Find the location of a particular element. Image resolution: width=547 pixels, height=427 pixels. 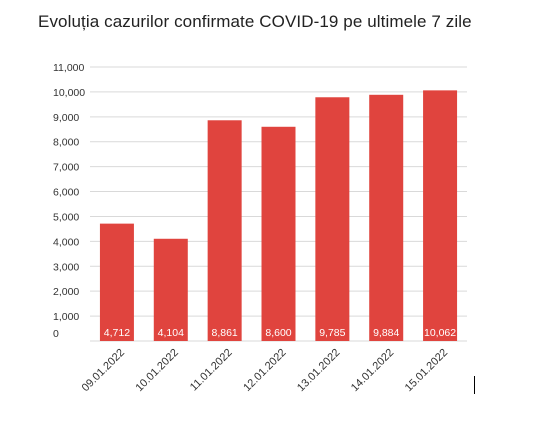

x-category-label: 10.01.2022 is located at coordinates (156, 370).